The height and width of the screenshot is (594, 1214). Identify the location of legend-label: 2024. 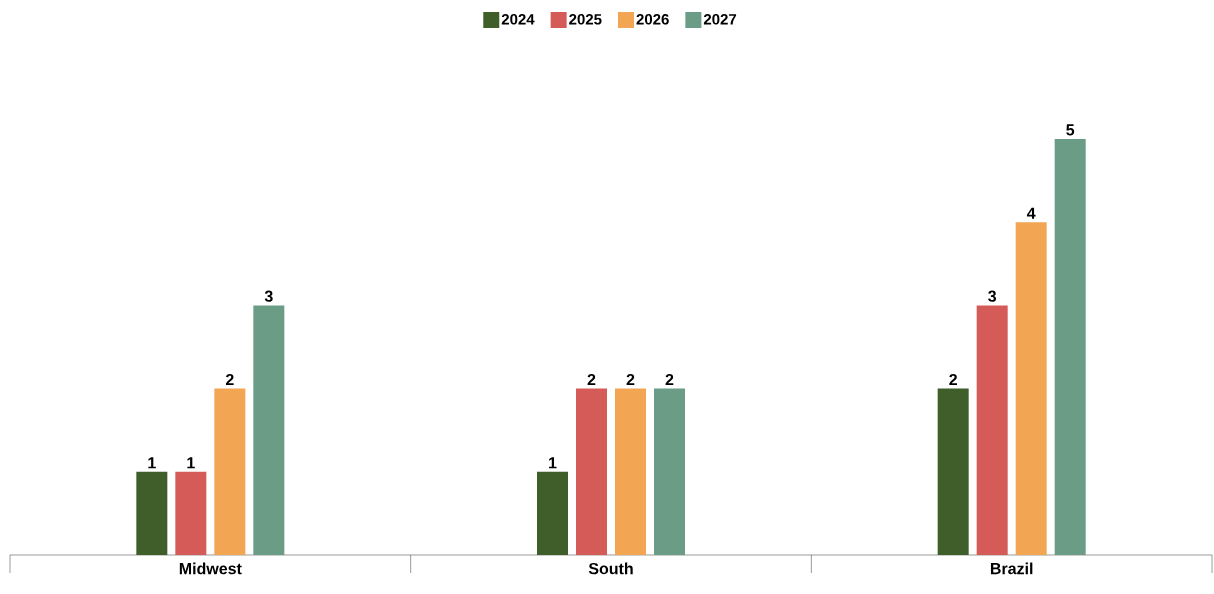
(518, 19).